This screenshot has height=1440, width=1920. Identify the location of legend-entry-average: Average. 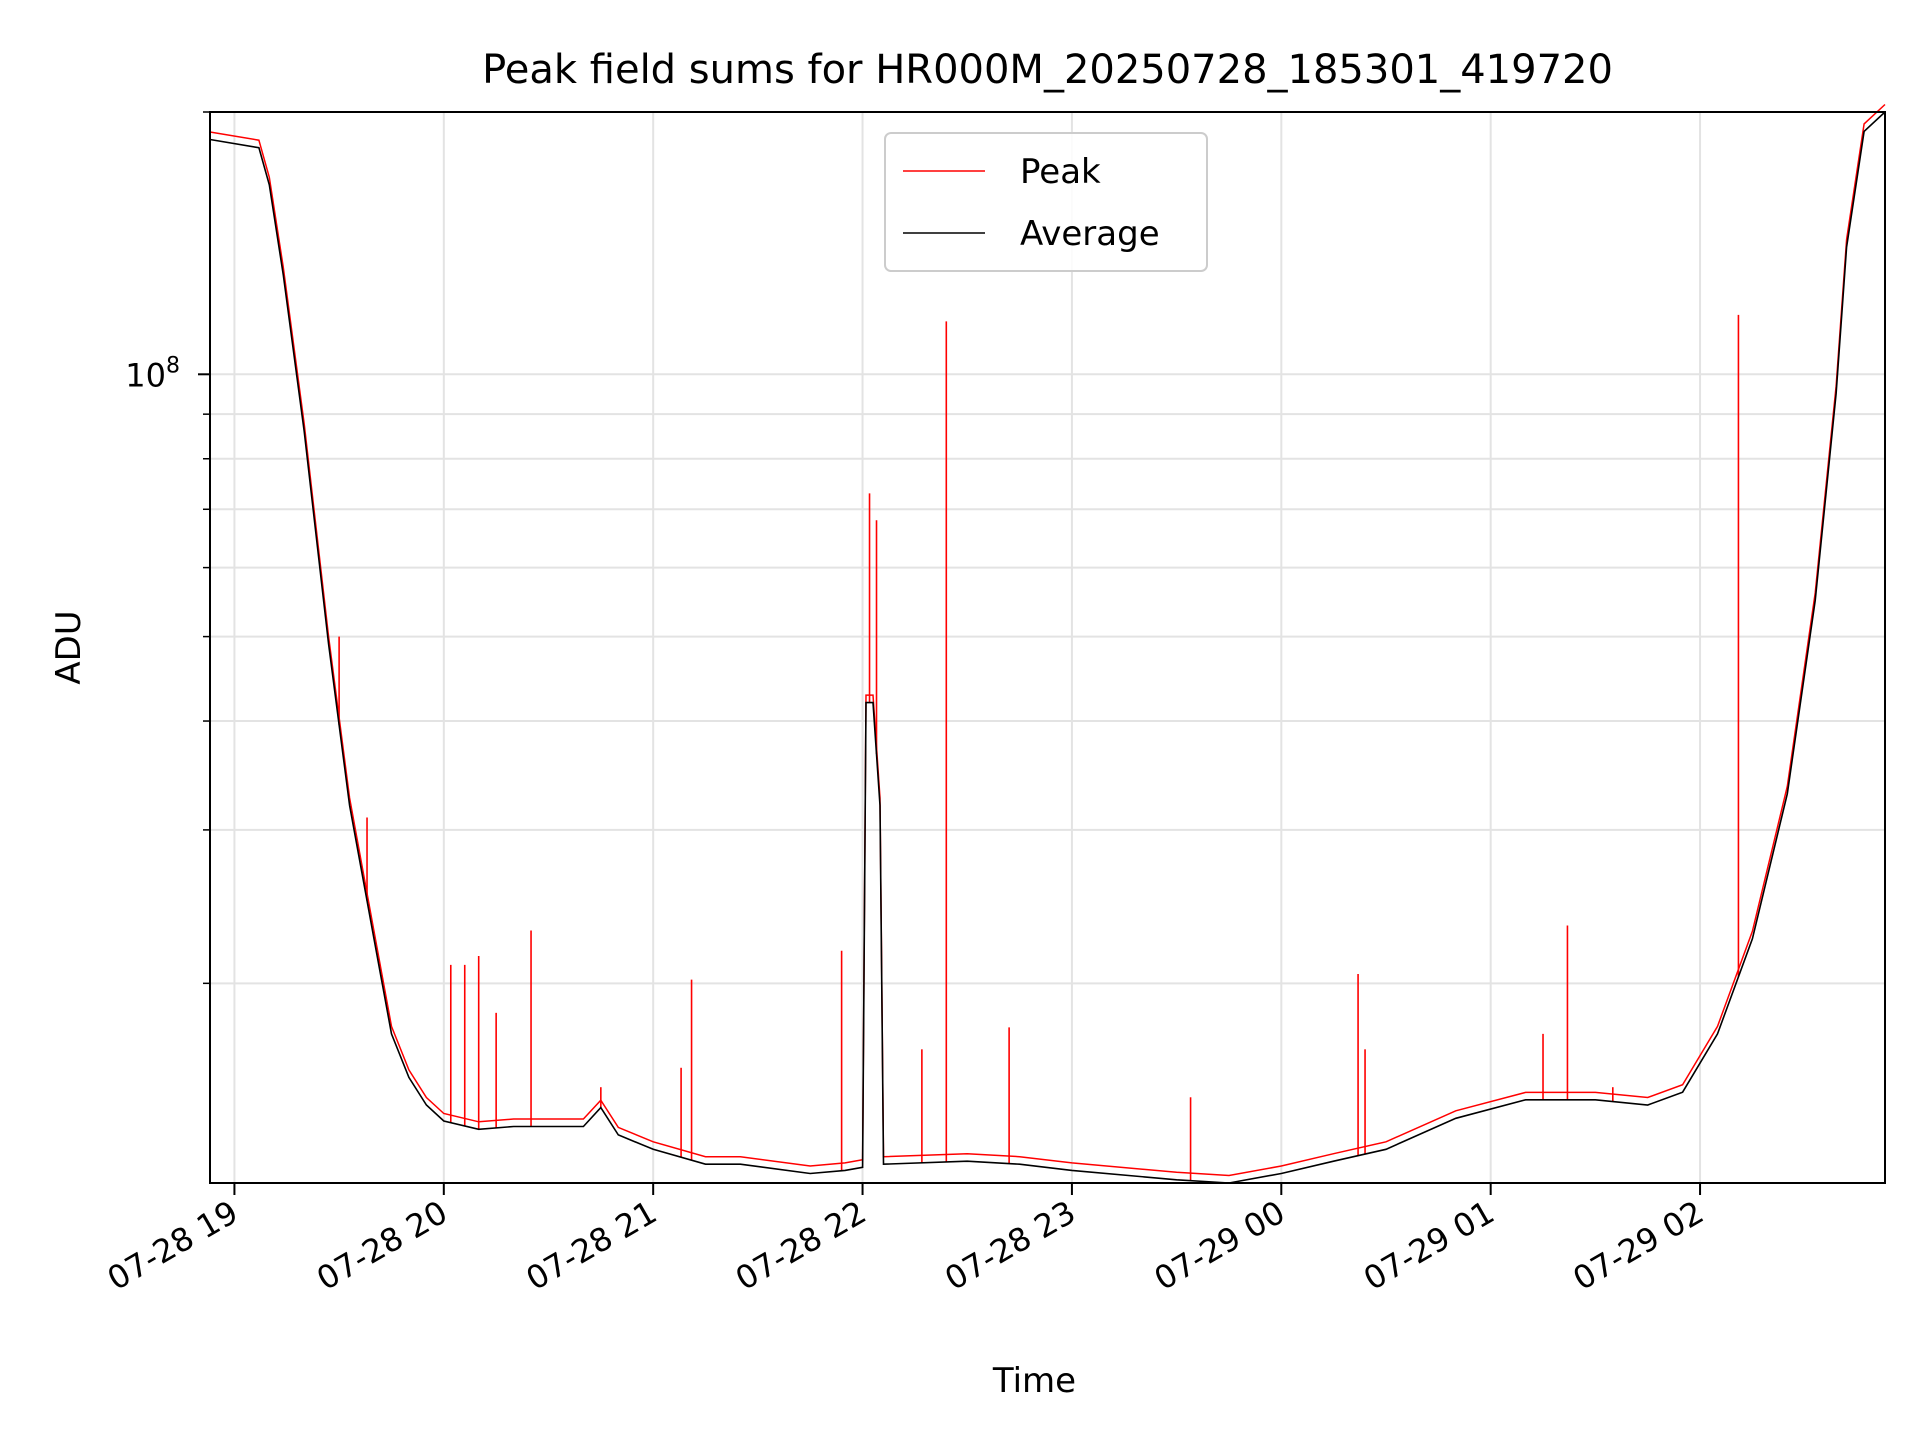
(1090, 234).